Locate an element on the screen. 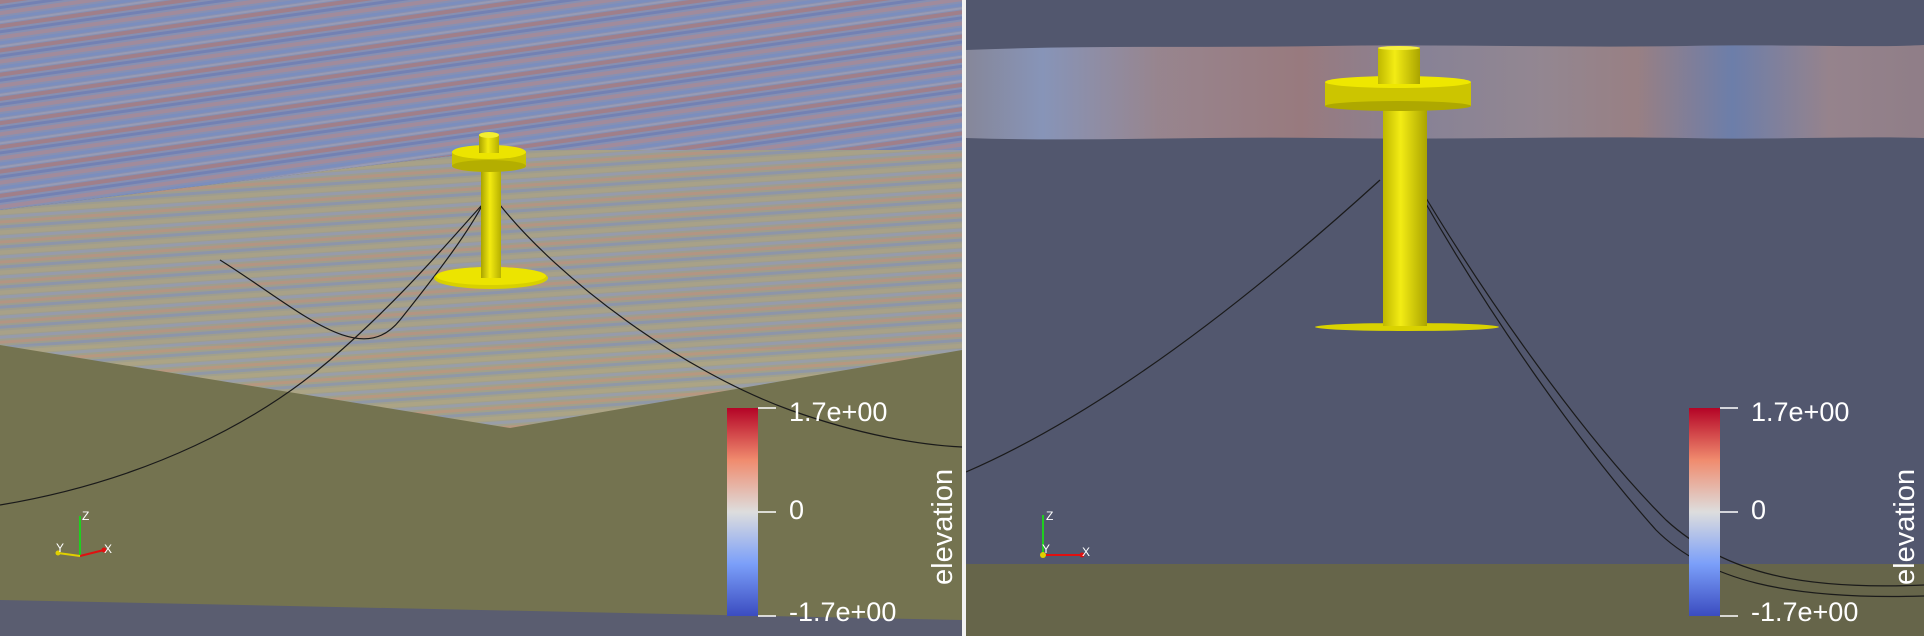 The height and width of the screenshot is (636, 1924). axis-x-line is located at coordinates (92, 553).